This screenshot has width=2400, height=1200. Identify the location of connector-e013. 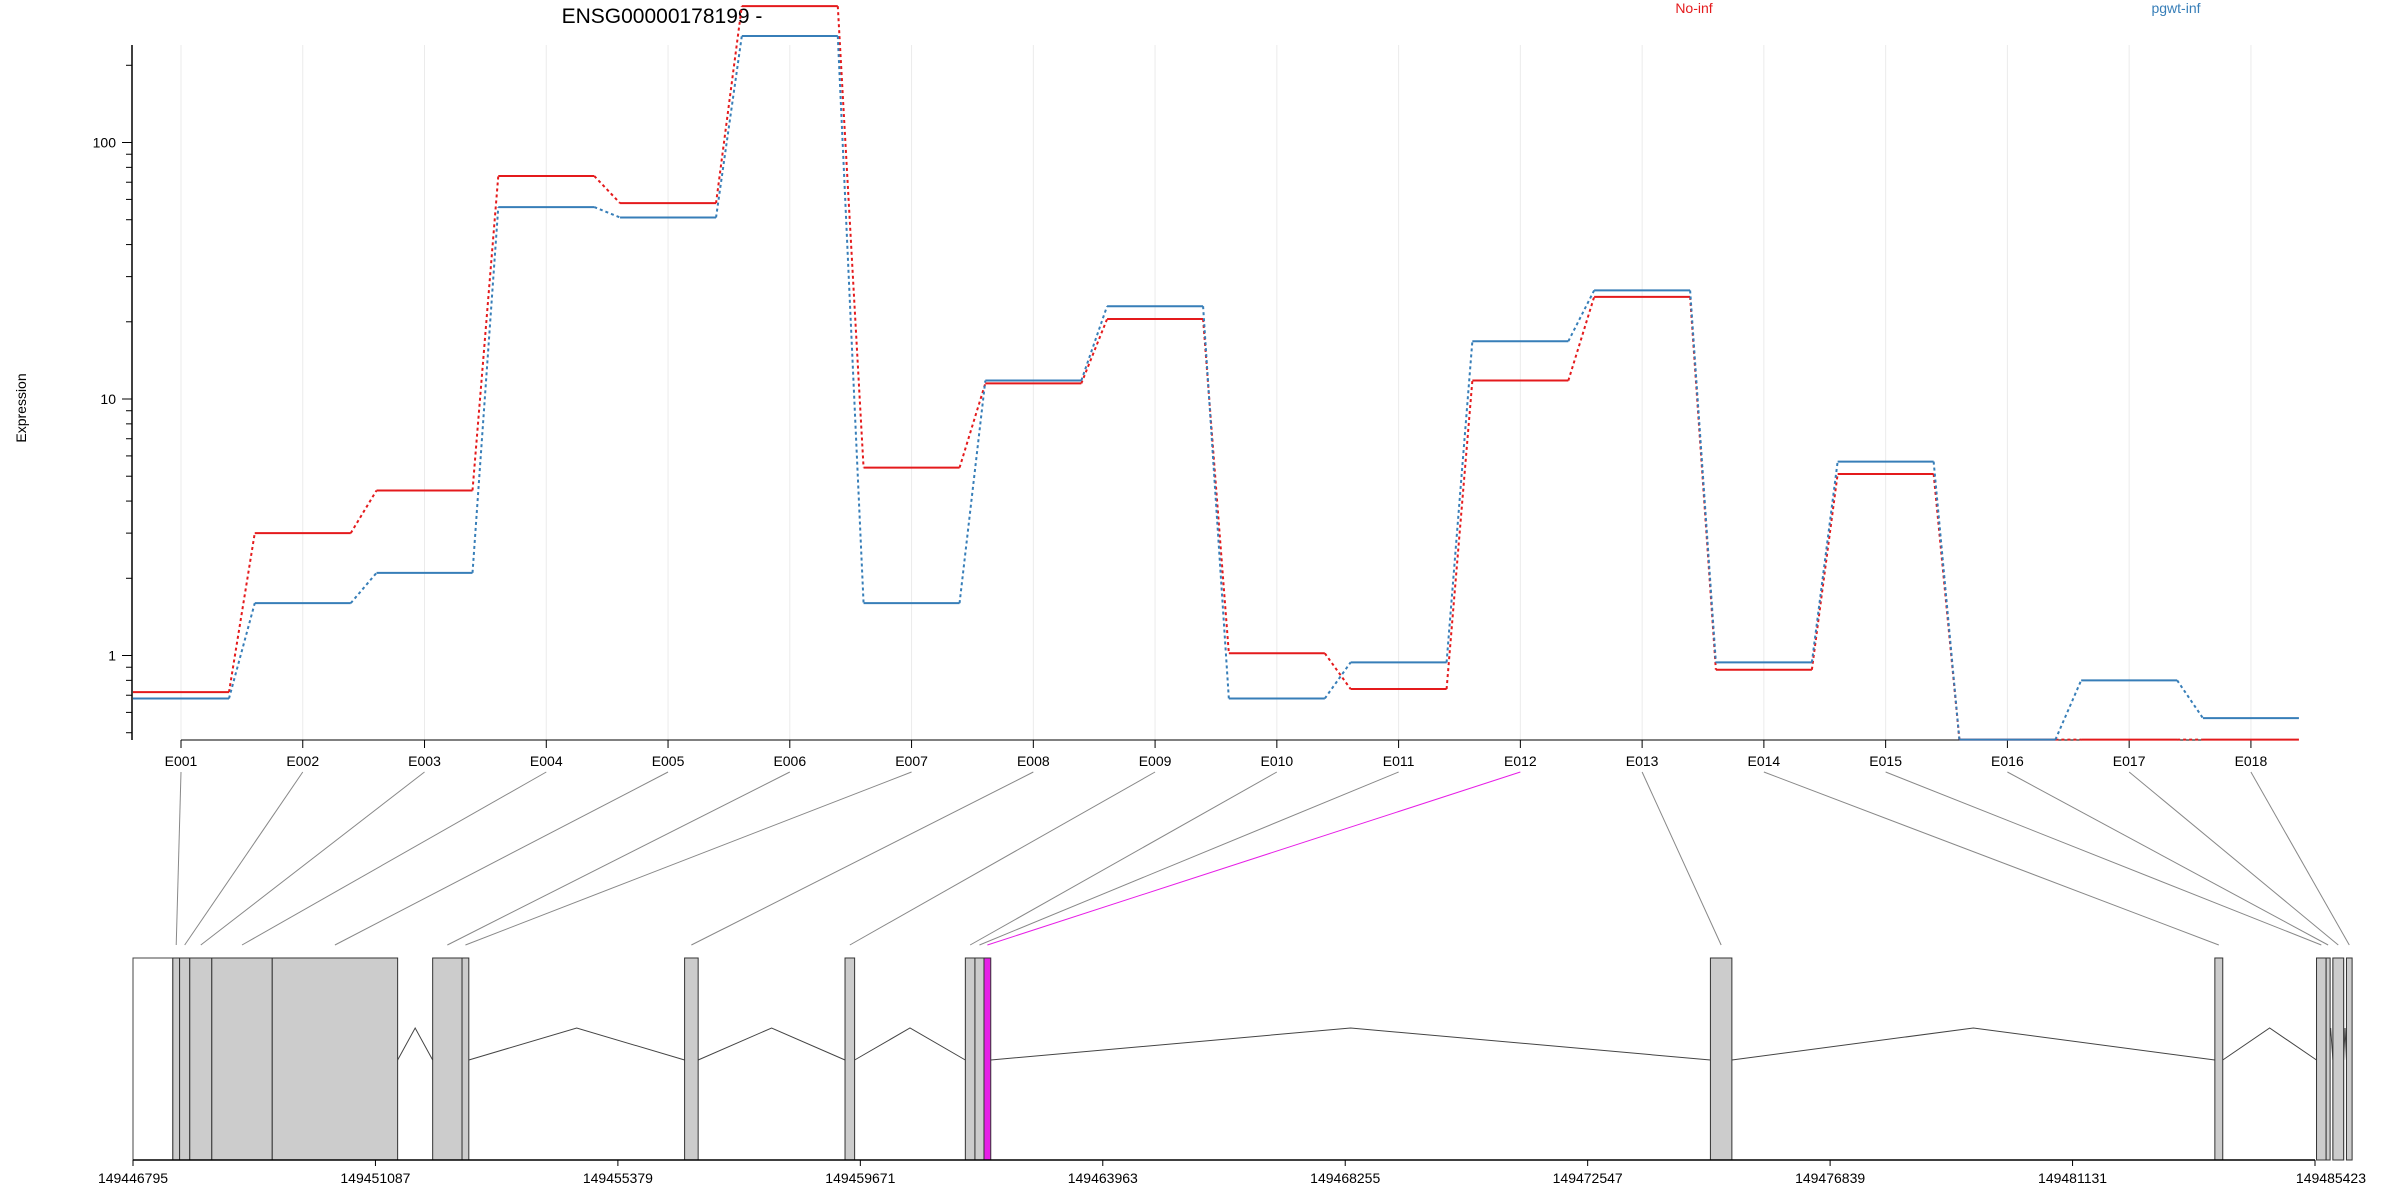
(1681, 858).